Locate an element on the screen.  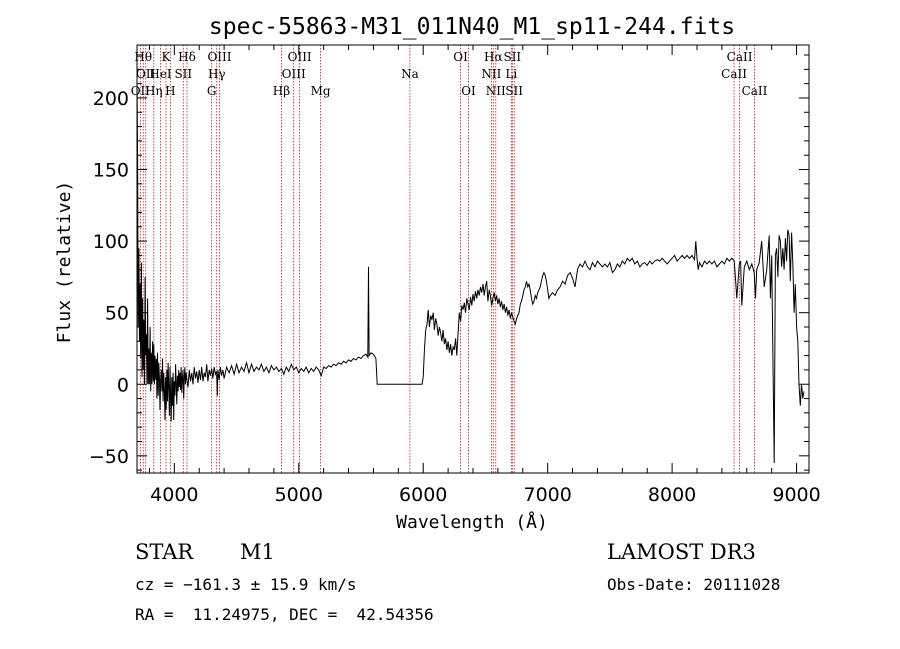
line-label: Hβ is located at coordinates (281, 91).